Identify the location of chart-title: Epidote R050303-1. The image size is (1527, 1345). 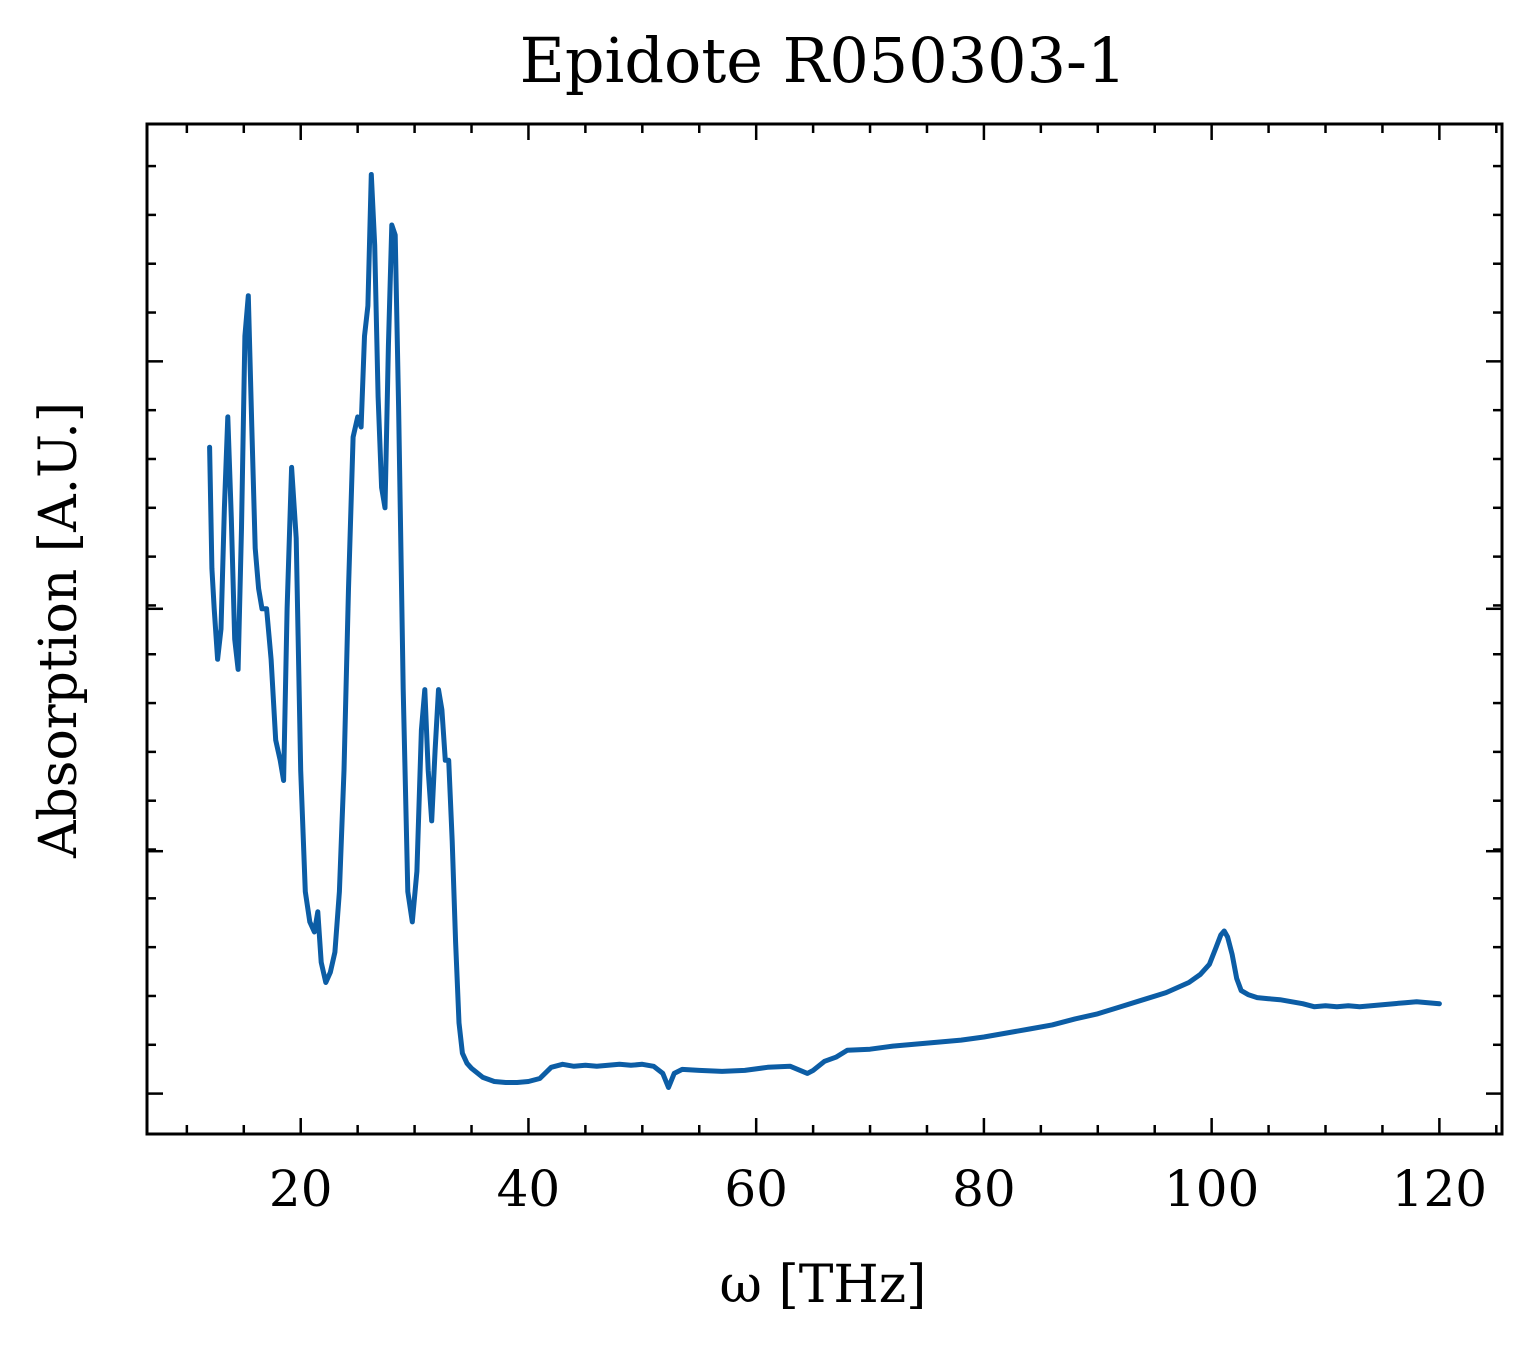
(823, 60).